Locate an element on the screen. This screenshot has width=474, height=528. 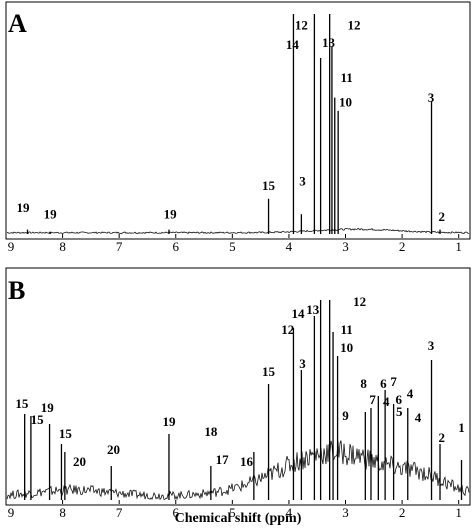
x-axis-title: Chemical shift (ppm) is located at coordinates (238, 518).